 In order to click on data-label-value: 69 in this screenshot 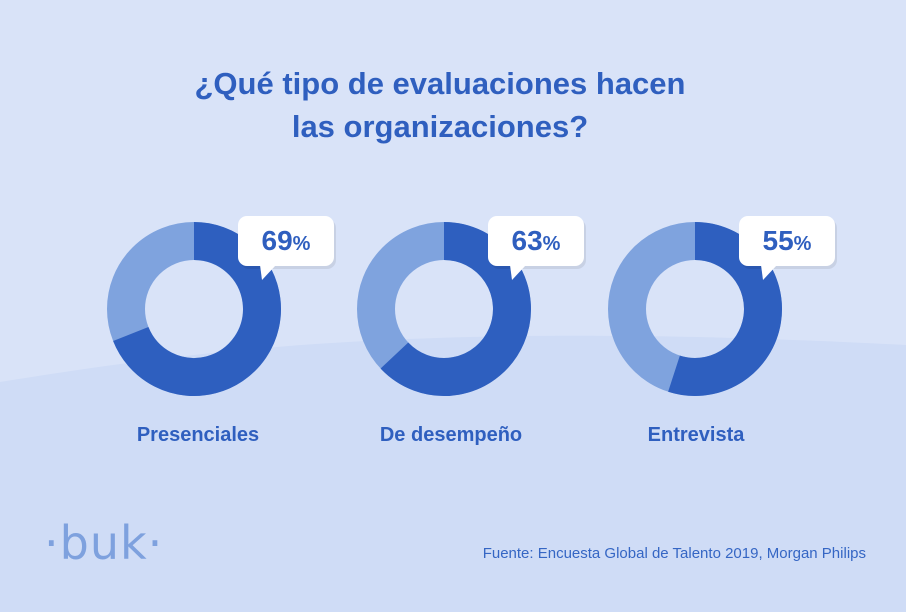, I will do `click(277, 240)`.